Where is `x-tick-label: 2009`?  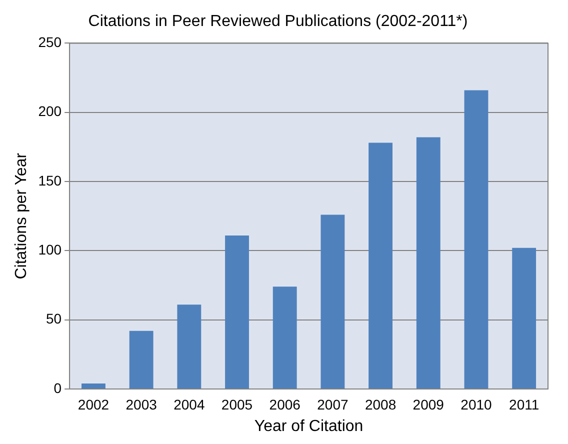 x-tick-label: 2009 is located at coordinates (428, 404).